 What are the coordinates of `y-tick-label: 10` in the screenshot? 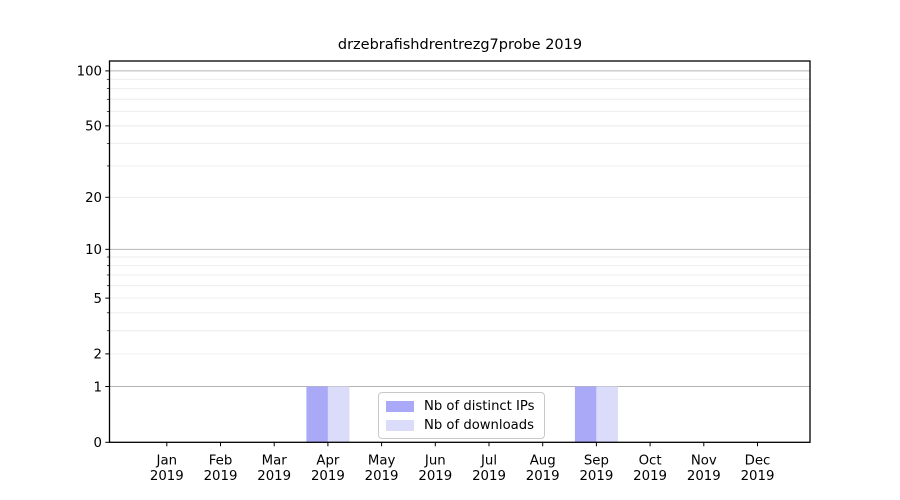 It's located at (93, 250).